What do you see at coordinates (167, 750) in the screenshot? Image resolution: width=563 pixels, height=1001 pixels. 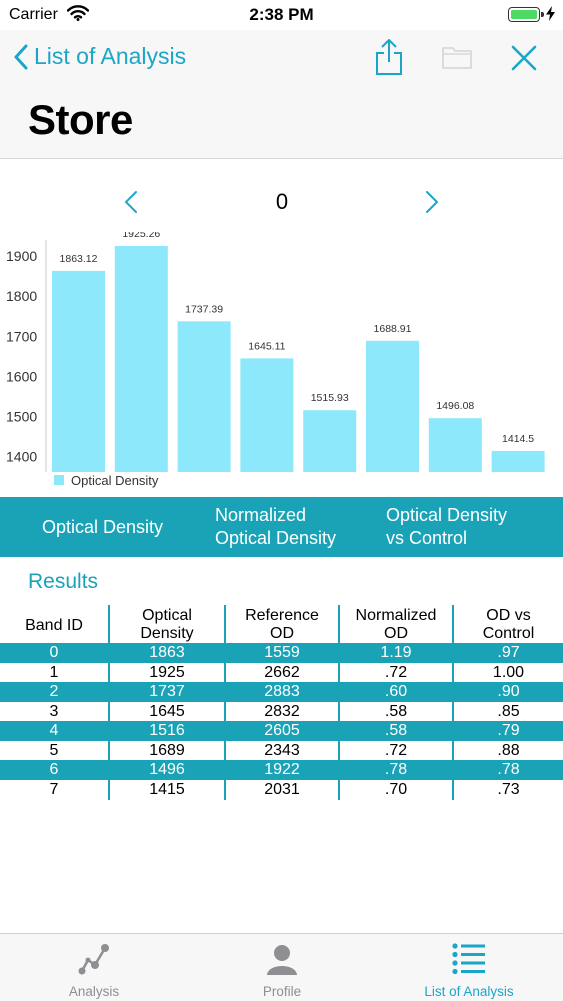 I see `table-cell: 1689` at bounding box center [167, 750].